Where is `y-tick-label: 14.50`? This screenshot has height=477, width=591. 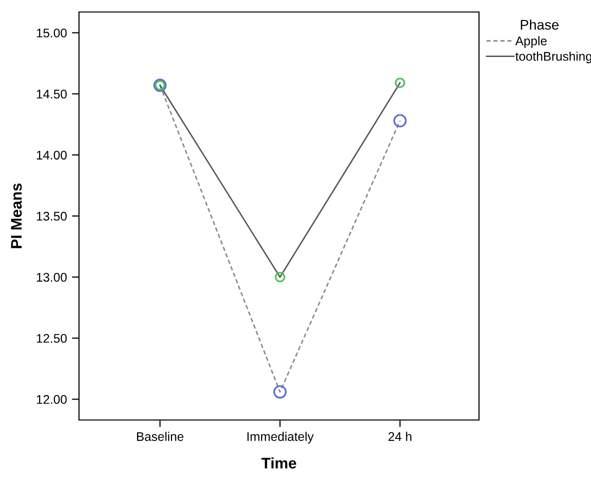
y-tick-label: 14.50 is located at coordinates (51, 94).